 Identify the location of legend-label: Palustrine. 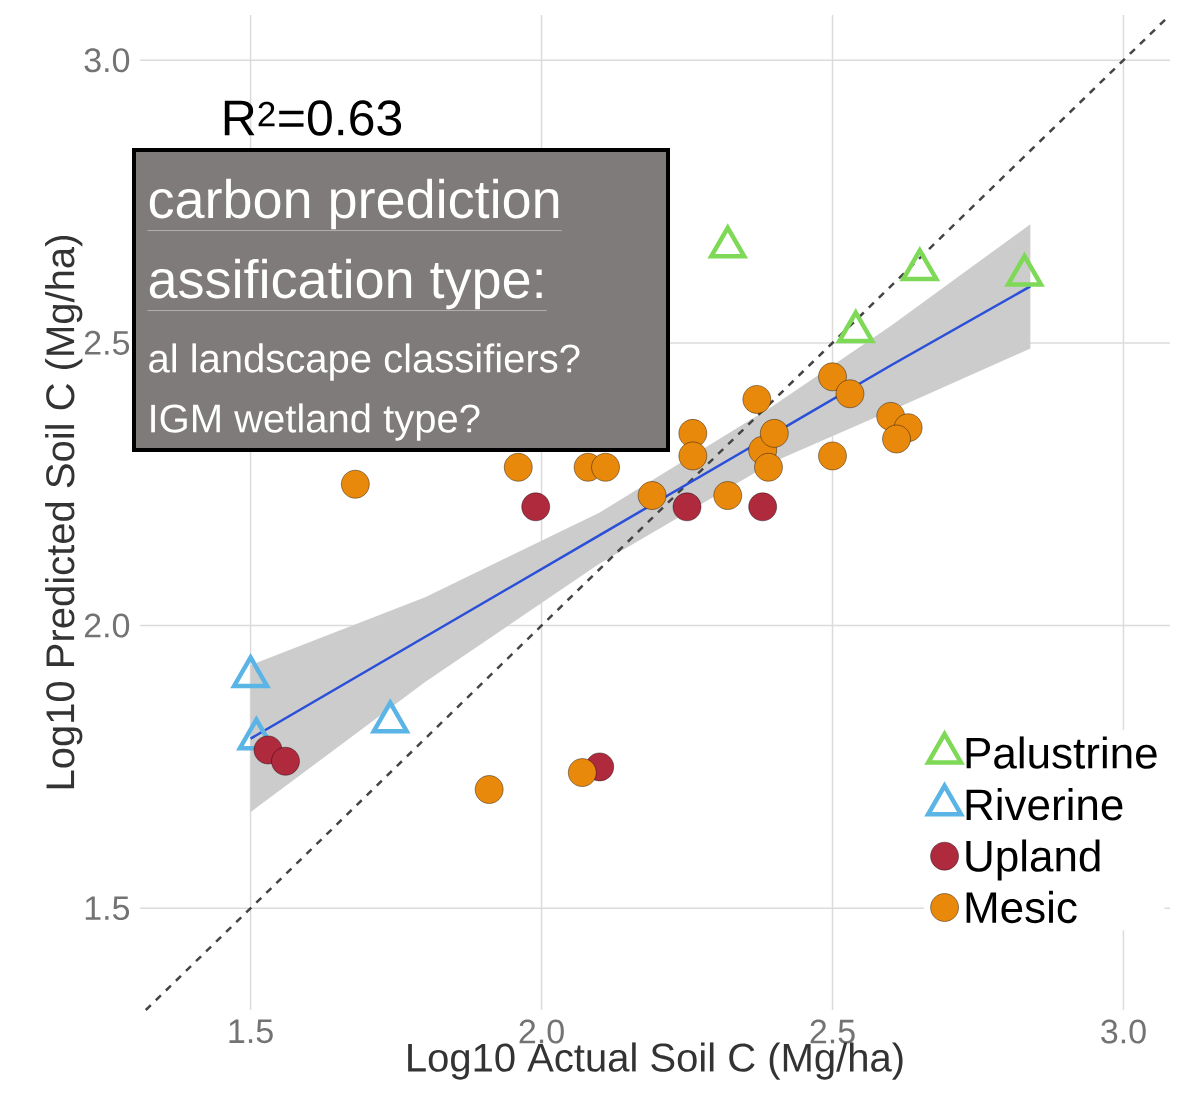
(1061, 752).